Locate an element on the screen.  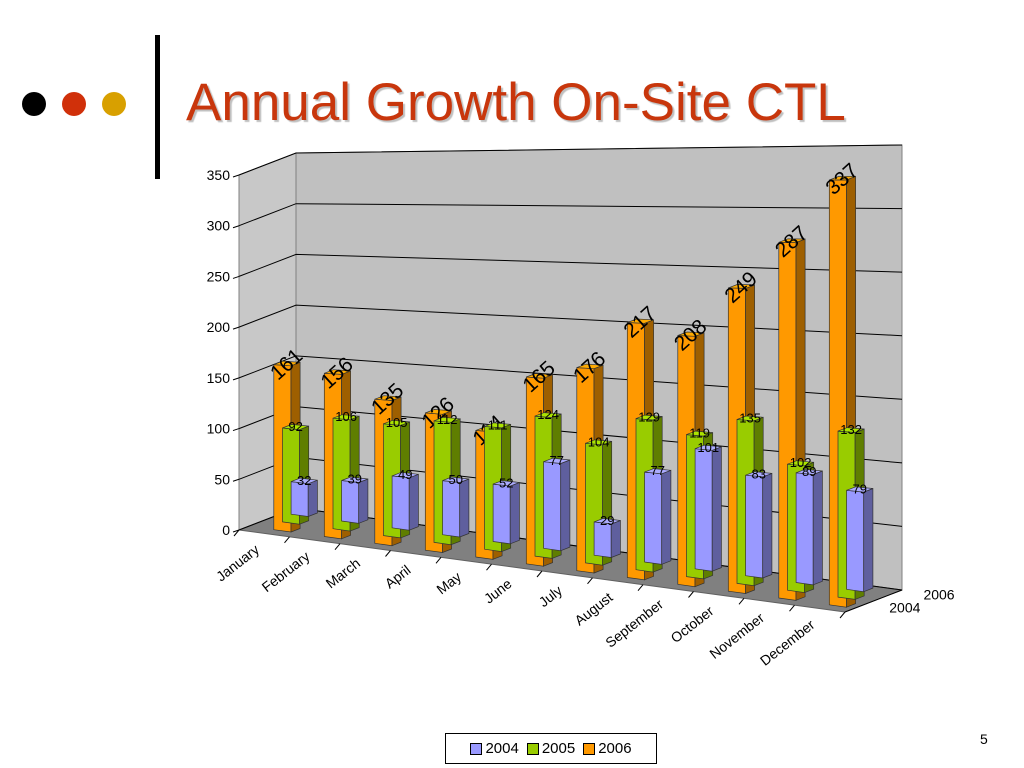
data-label: 102 is located at coordinates (801, 462).